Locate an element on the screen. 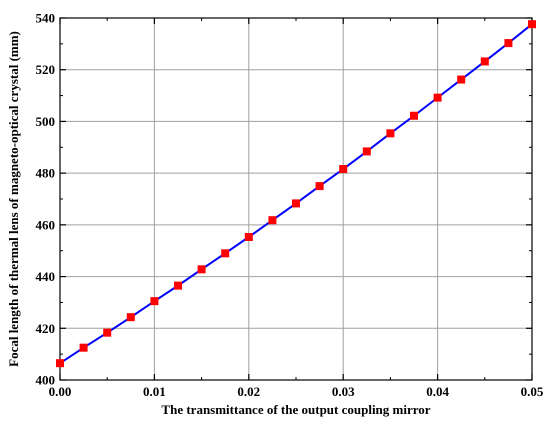  x-tick-label: 0.03 is located at coordinates (343, 391).